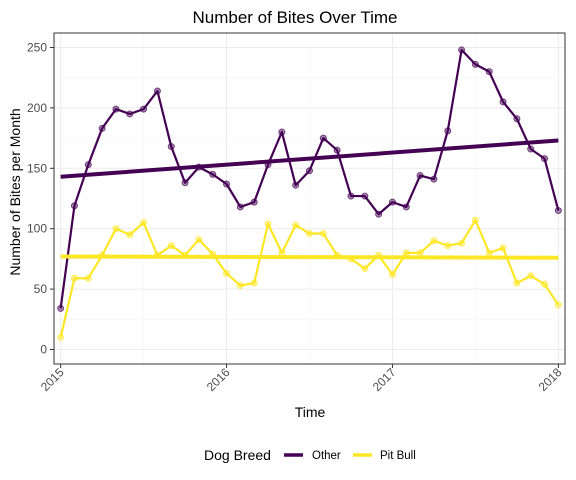 The image size is (576, 480). I want to click on trend-line-other, so click(309, 158).